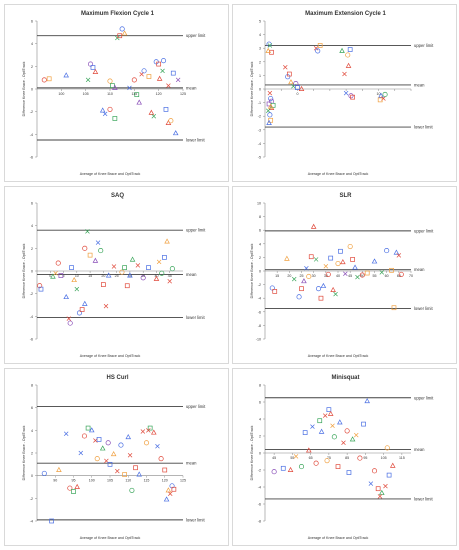 This screenshot has height=550, width=459. Describe the element at coordinates (117, 378) in the screenshot. I see `chart-title: HS Curl` at that location.